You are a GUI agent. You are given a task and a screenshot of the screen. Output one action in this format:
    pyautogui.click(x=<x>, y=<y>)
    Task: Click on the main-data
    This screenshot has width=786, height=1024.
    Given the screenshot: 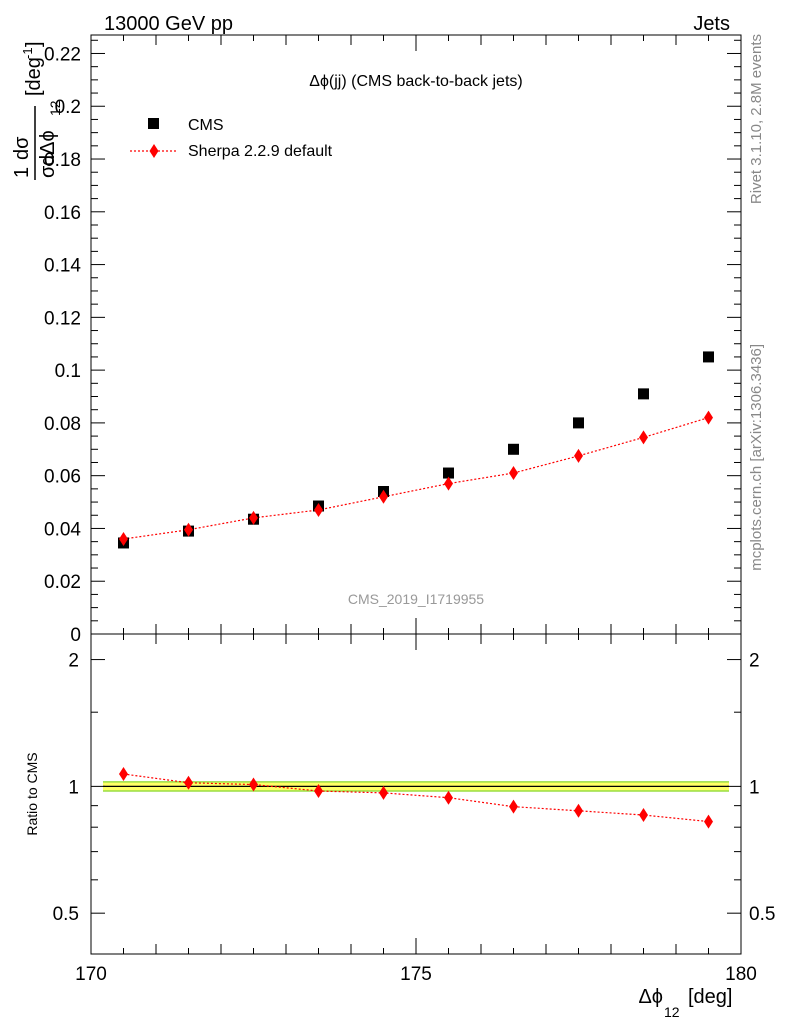 What is the action you would take?
    pyautogui.click(x=416, y=450)
    